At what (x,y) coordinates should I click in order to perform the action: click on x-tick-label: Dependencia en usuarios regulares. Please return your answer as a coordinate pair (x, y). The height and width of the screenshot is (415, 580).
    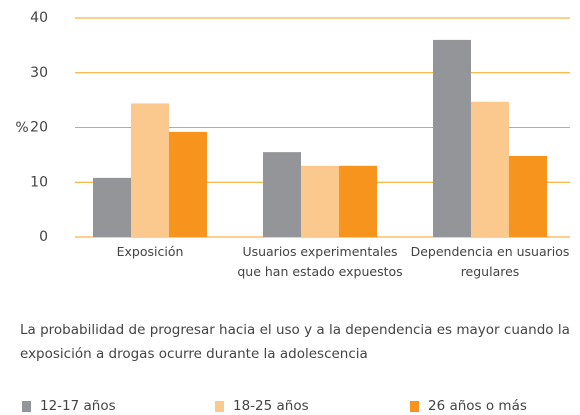
    Looking at the image, I should click on (490, 261).